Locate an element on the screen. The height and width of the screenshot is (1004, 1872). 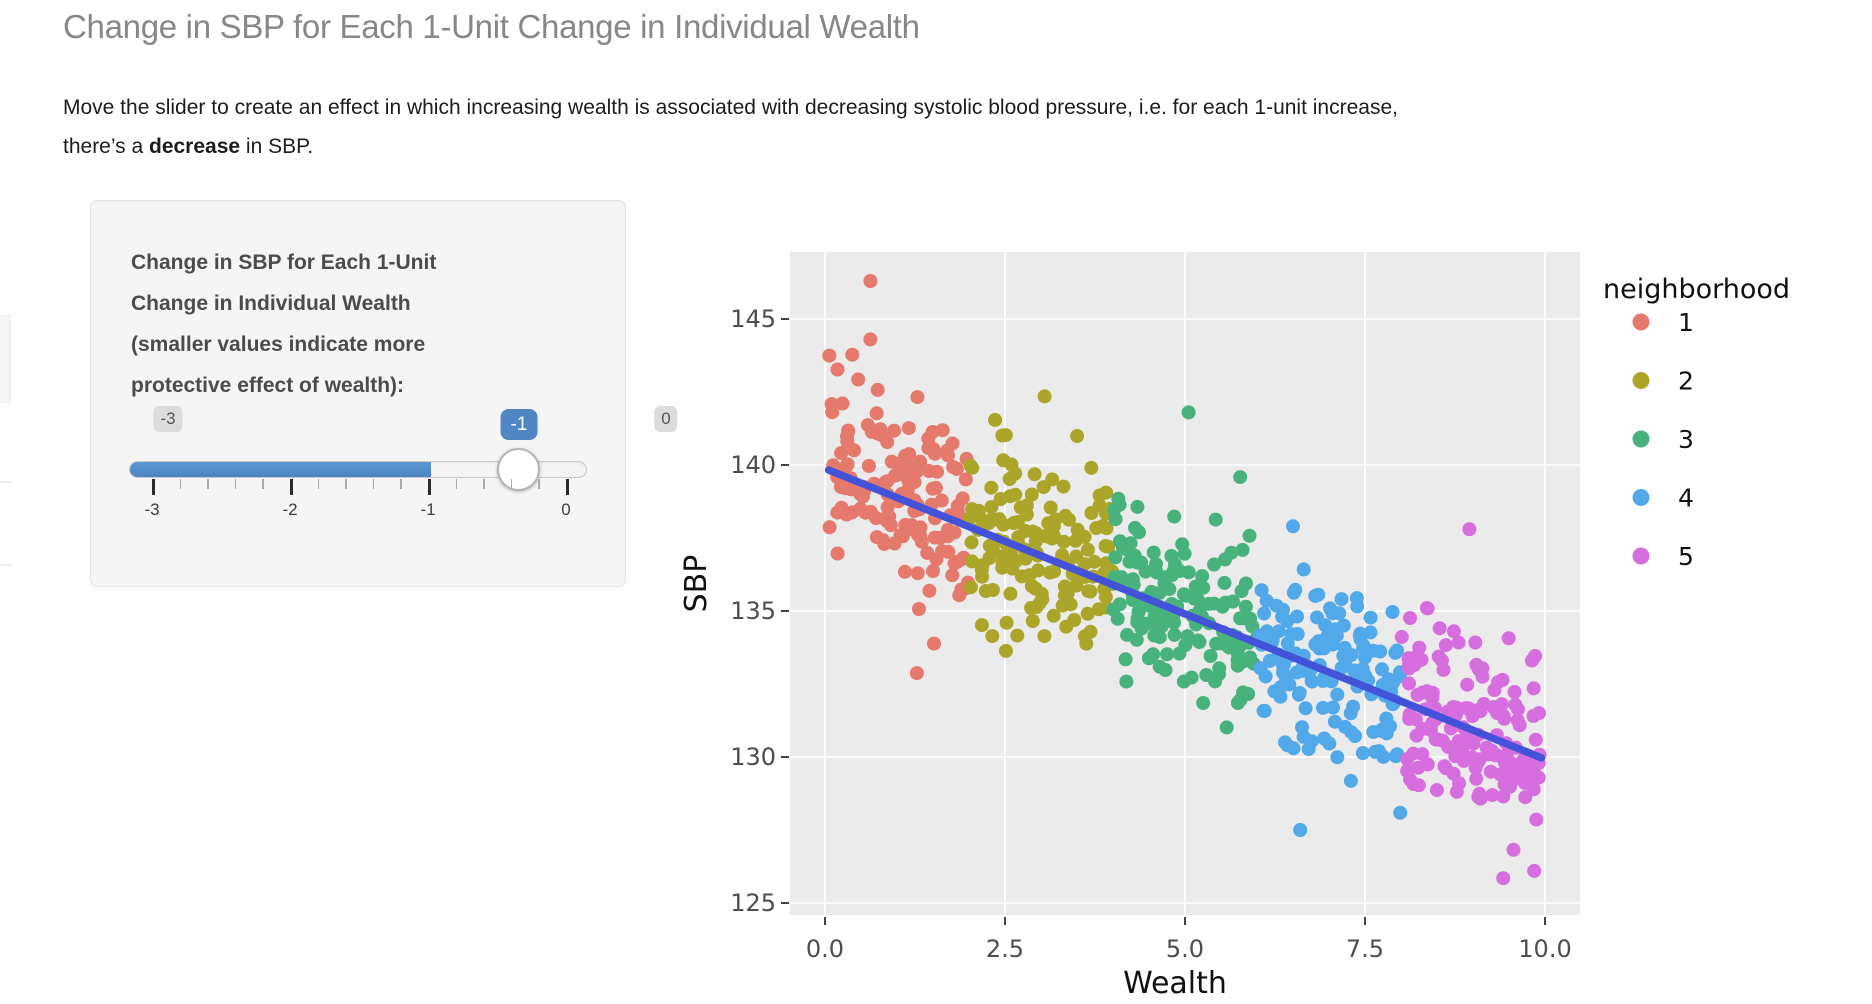
x-tick-label: 0.0 is located at coordinates (825, 949).